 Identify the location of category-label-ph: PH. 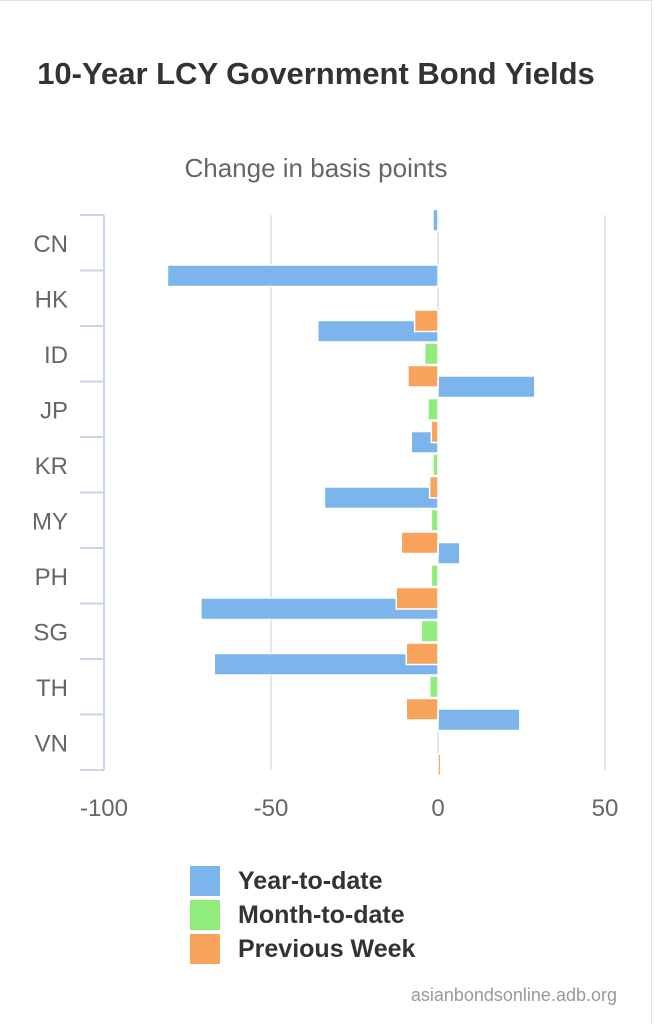
(51, 577).